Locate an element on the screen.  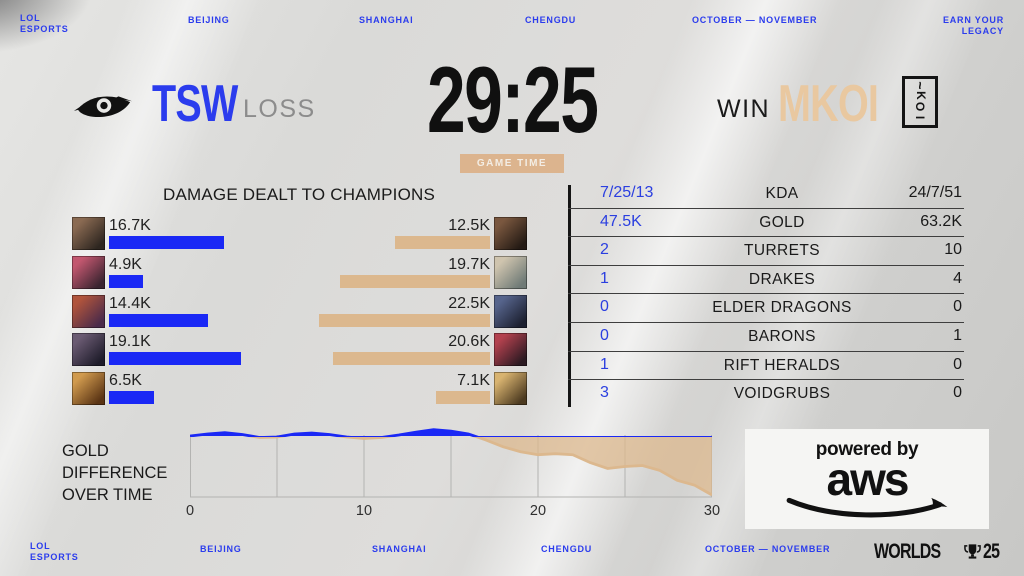
damage-row: 7.1K is located at coordinates (417, 388).